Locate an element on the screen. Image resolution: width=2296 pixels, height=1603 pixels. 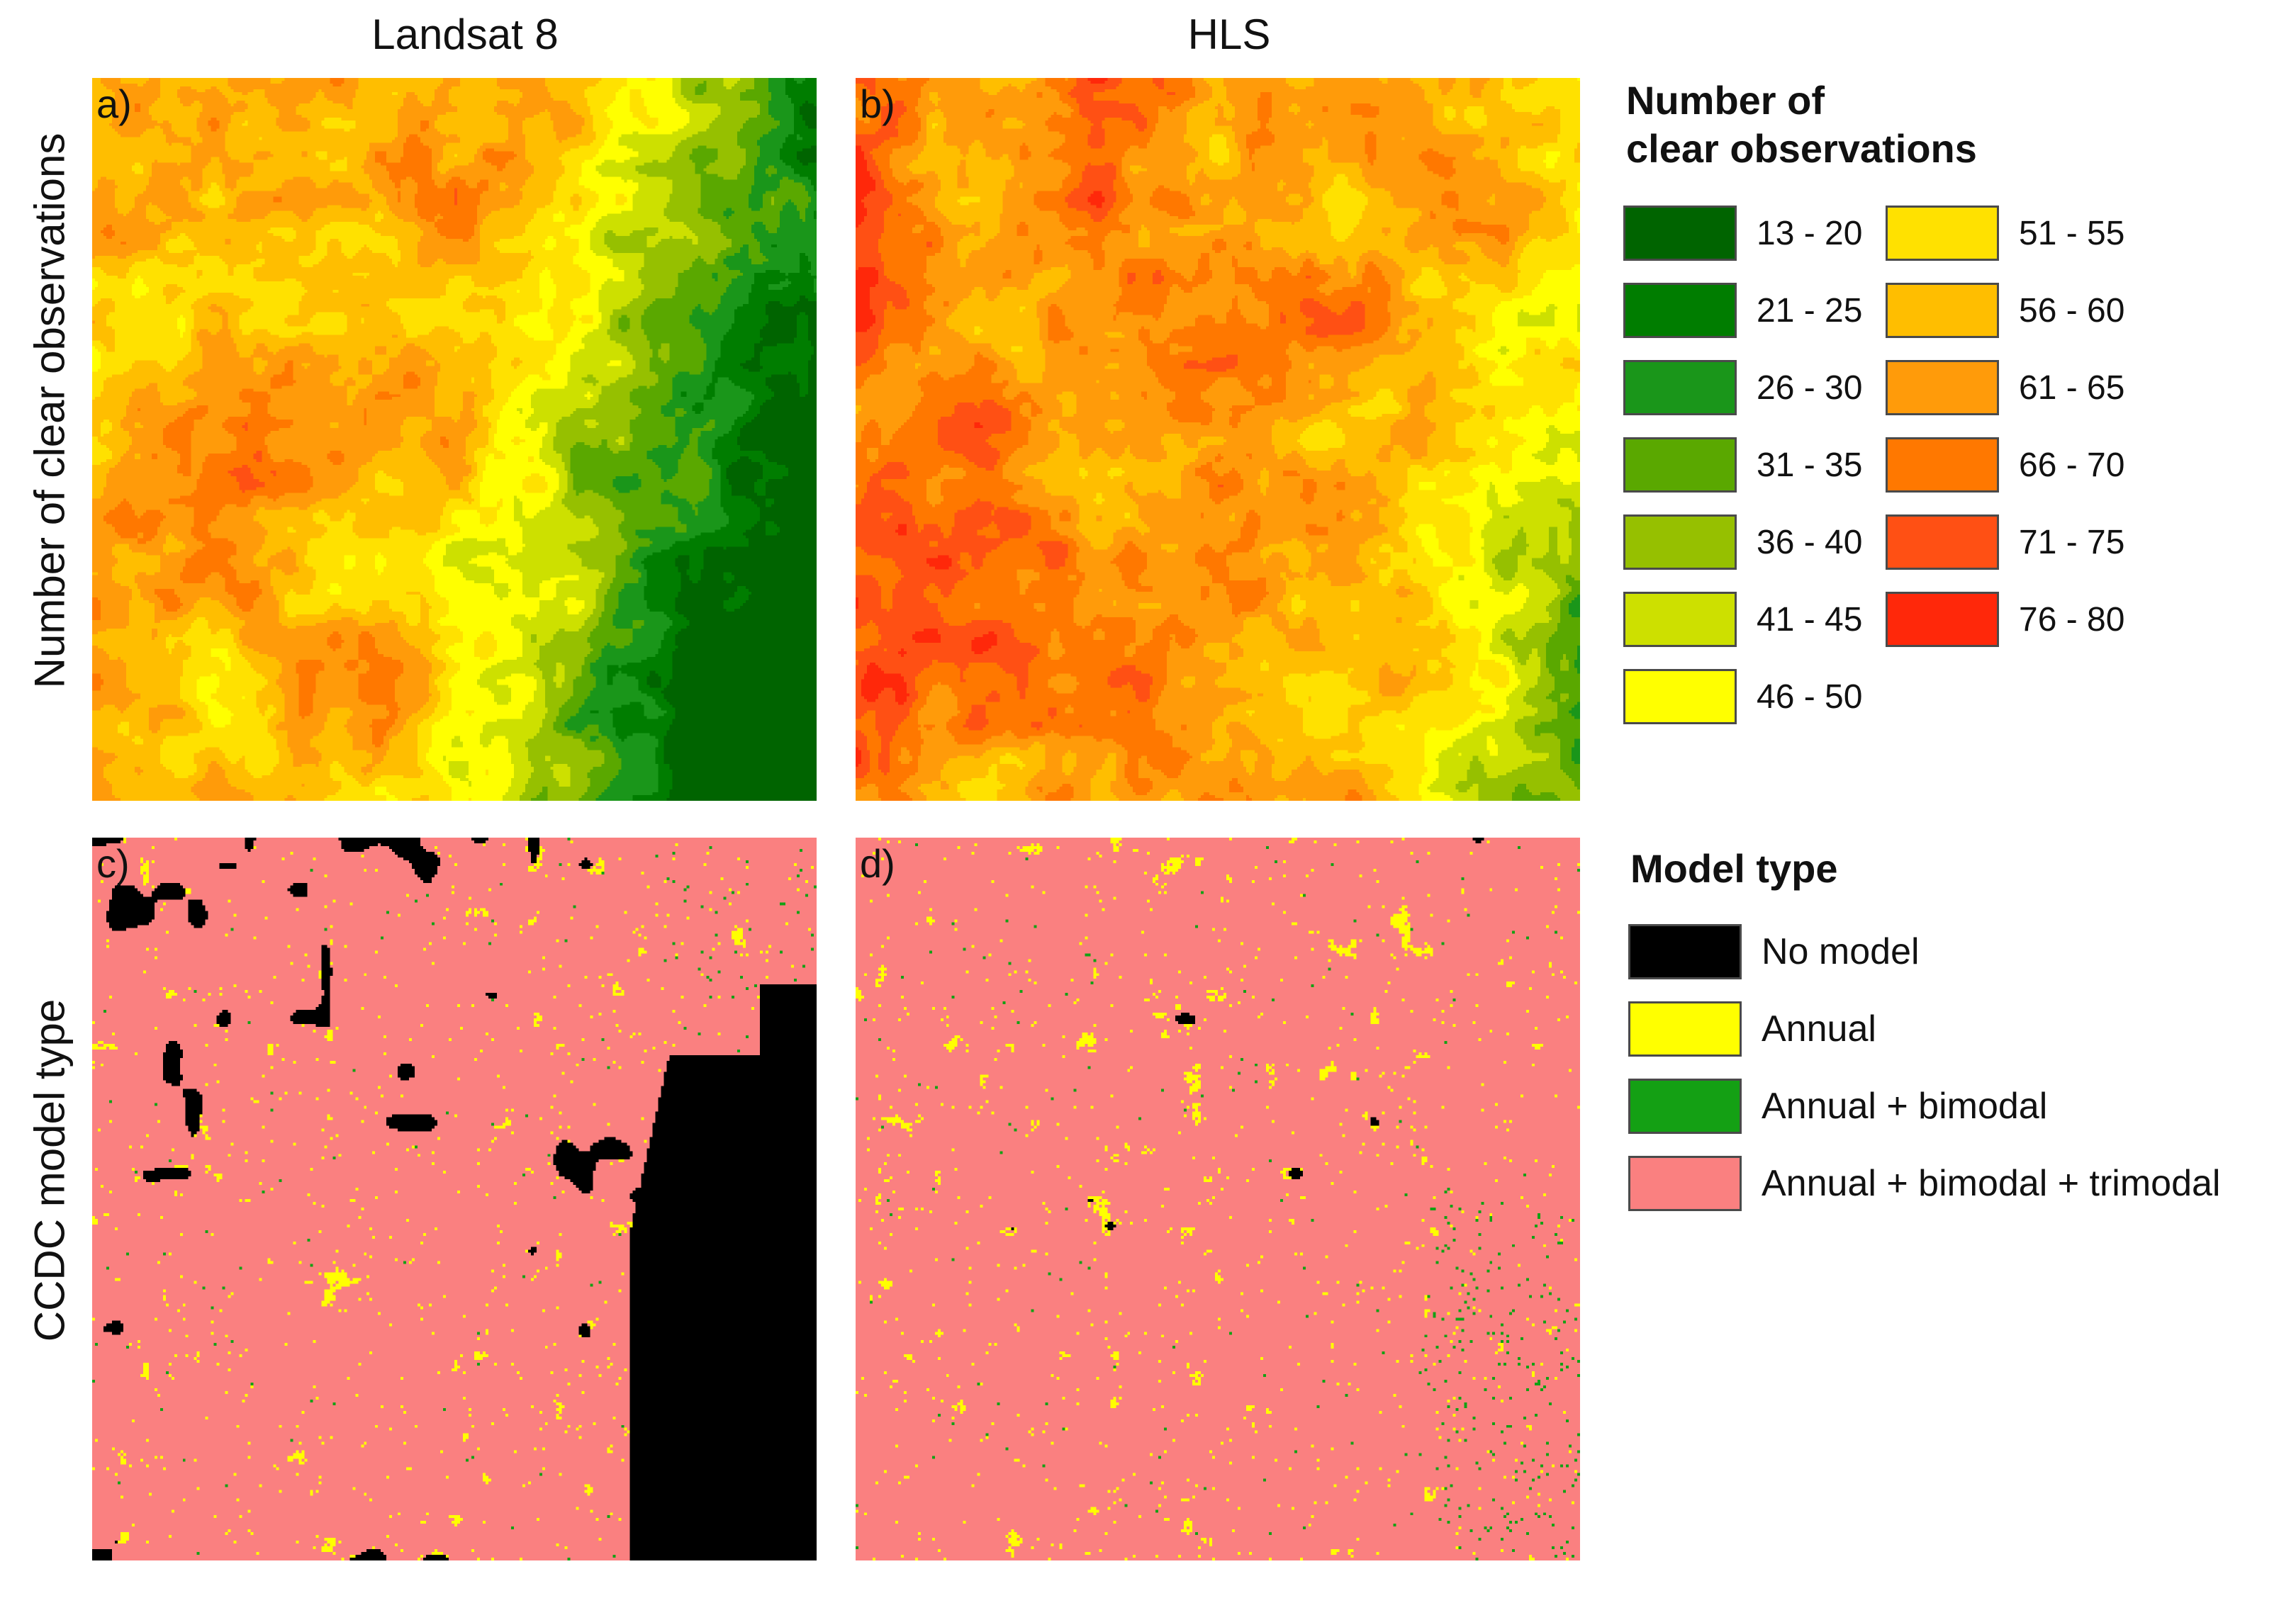
legend-item: 41 - 45 is located at coordinates (1743, 619).